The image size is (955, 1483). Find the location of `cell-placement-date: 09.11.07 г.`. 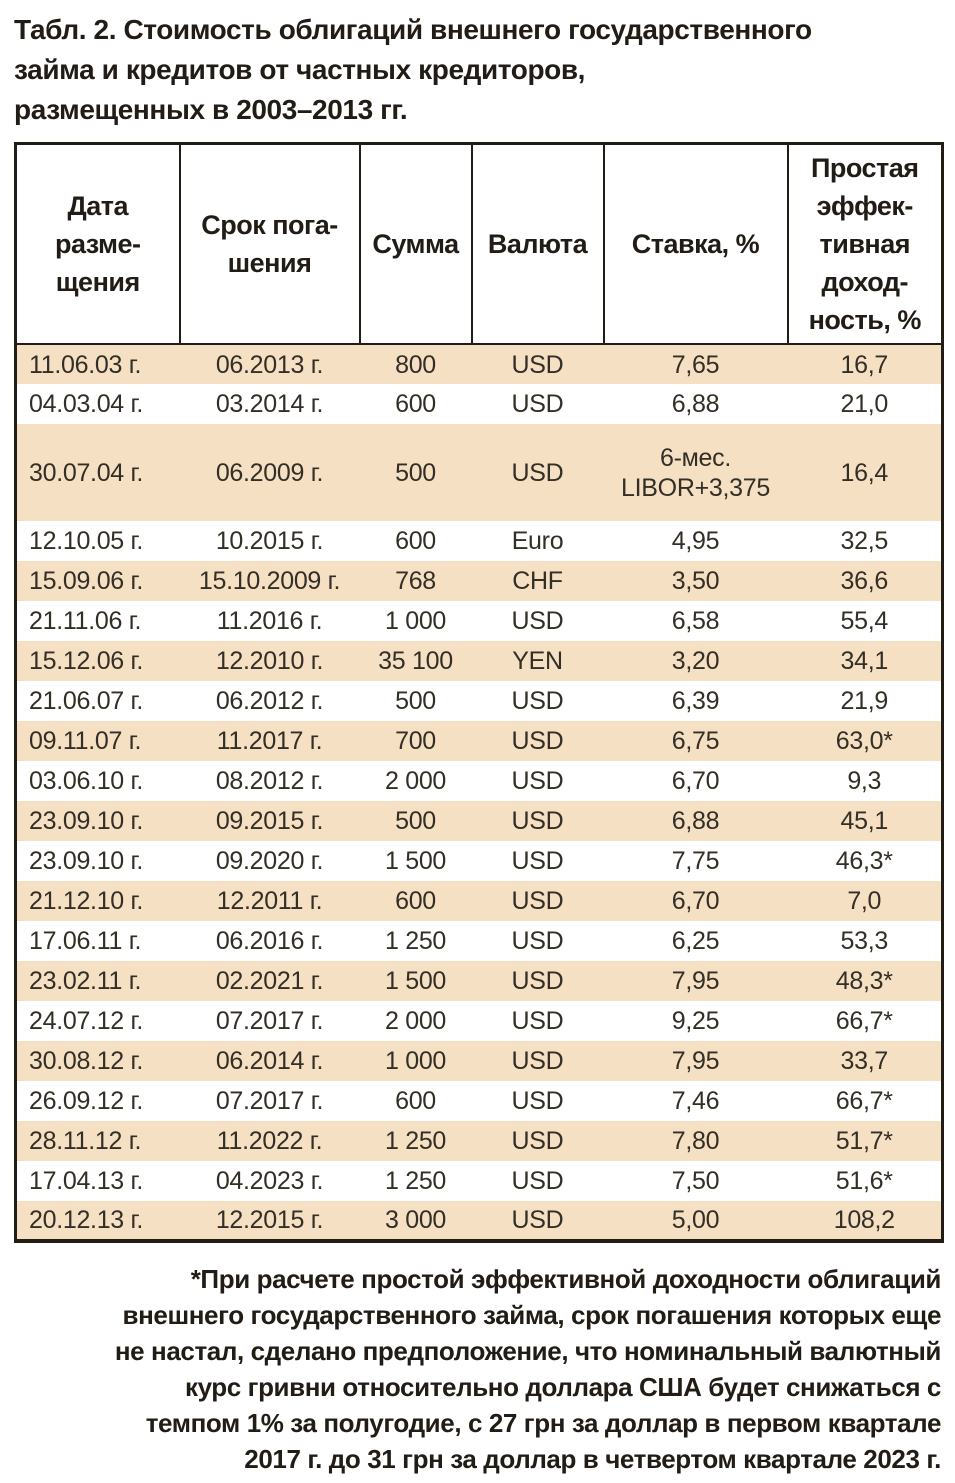

cell-placement-date: 09.11.07 г. is located at coordinates (85, 741).